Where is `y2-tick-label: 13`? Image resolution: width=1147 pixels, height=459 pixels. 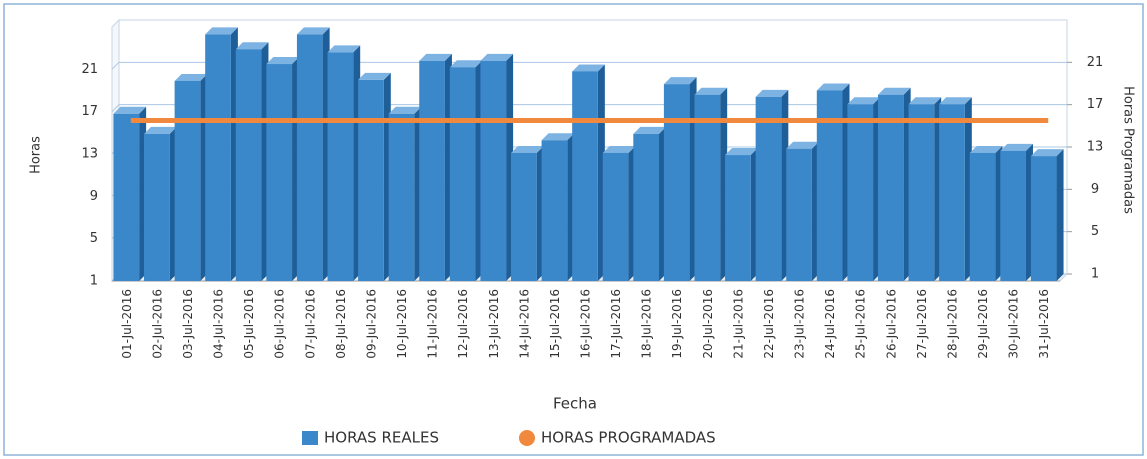 y2-tick-label: 13 is located at coordinates (1095, 147).